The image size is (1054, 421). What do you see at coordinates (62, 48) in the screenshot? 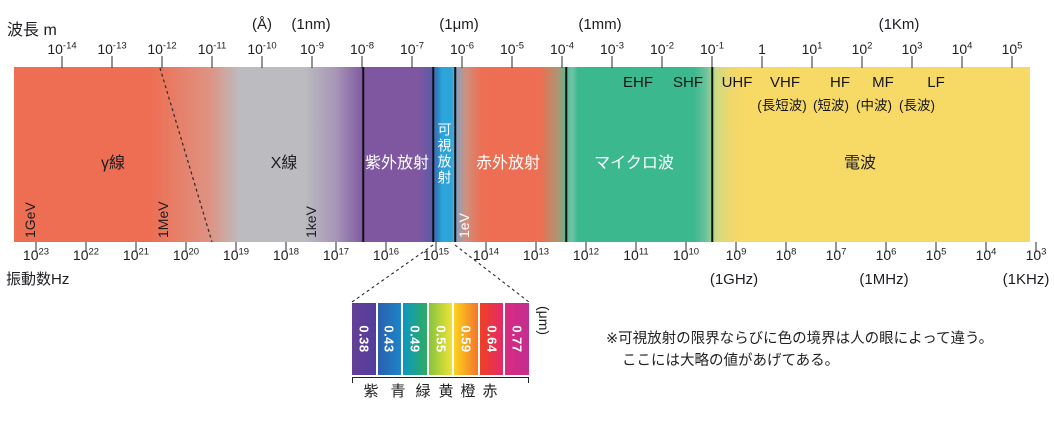
I see `top-axis-tick-label: 10⁻¹⁴` at bounding box center [62, 48].